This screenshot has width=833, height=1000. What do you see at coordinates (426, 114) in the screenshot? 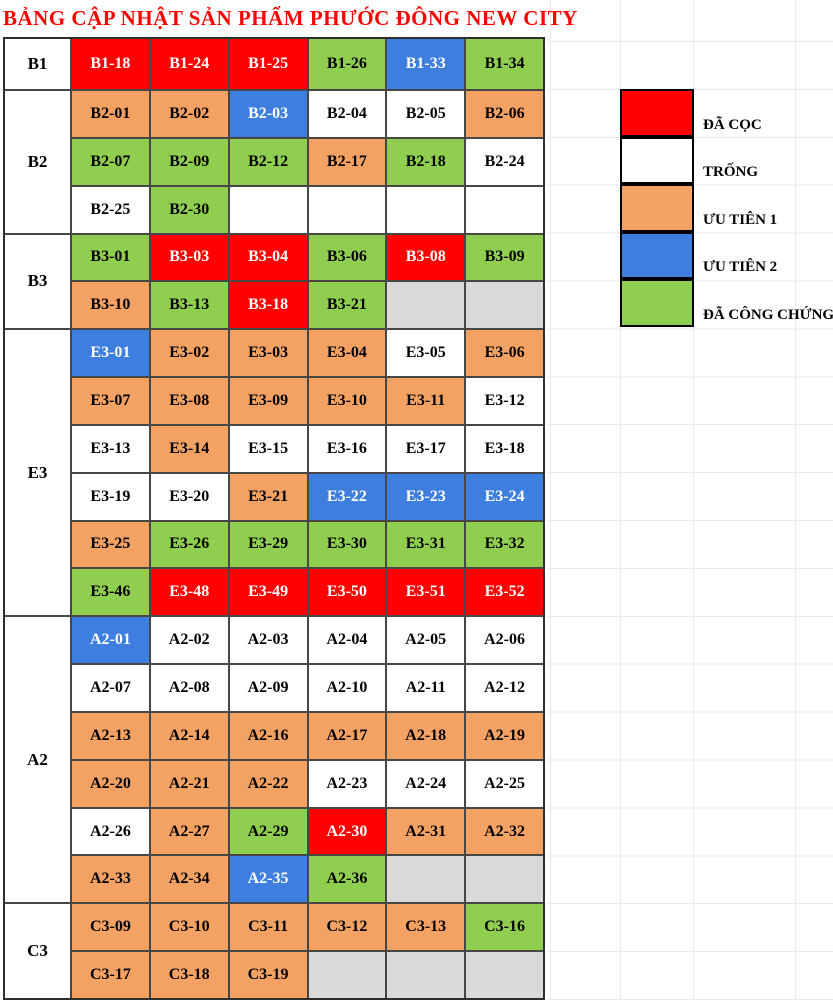
I see `lot-cell-B2-05: B2-05` at bounding box center [426, 114].